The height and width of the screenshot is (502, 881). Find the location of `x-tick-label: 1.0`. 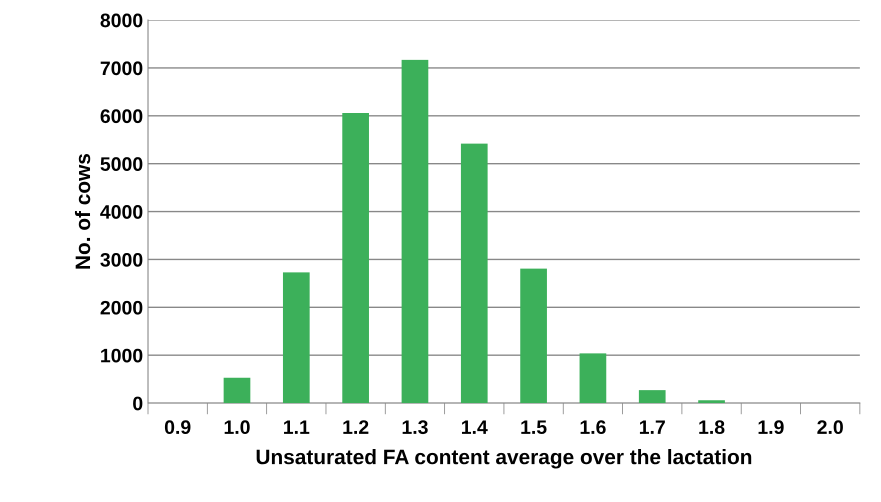

x-tick-label: 1.0 is located at coordinates (237, 427).